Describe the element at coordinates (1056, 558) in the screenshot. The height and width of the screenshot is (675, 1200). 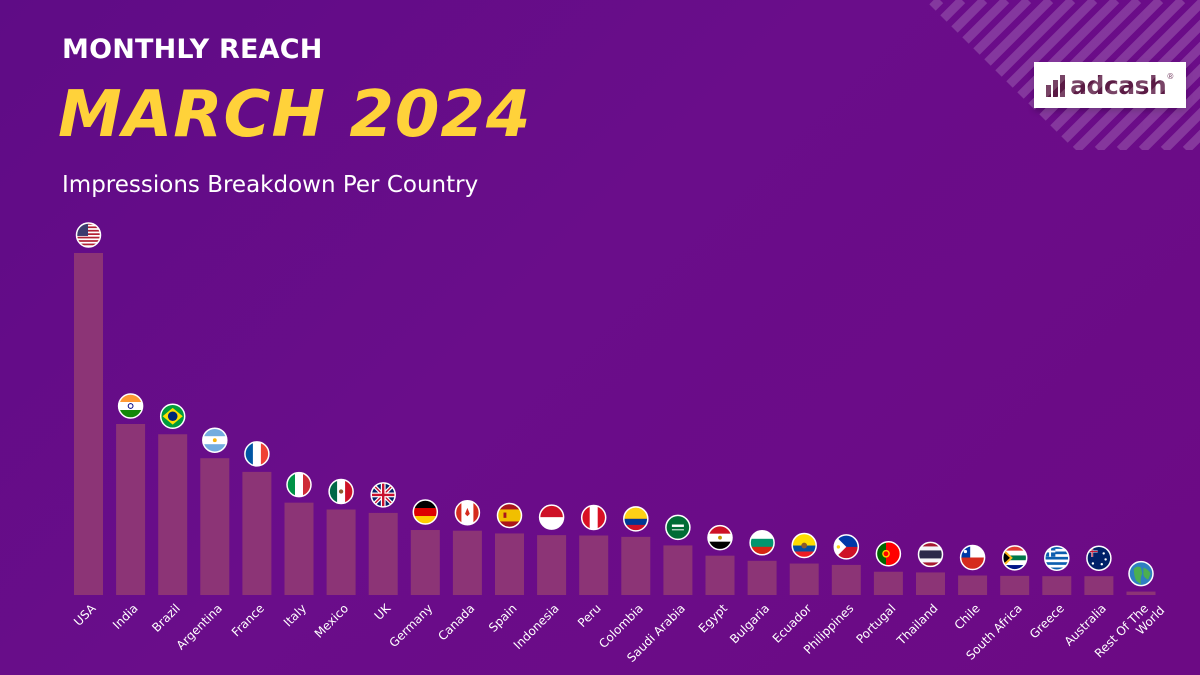
I see `flag-greece-icon` at that location.